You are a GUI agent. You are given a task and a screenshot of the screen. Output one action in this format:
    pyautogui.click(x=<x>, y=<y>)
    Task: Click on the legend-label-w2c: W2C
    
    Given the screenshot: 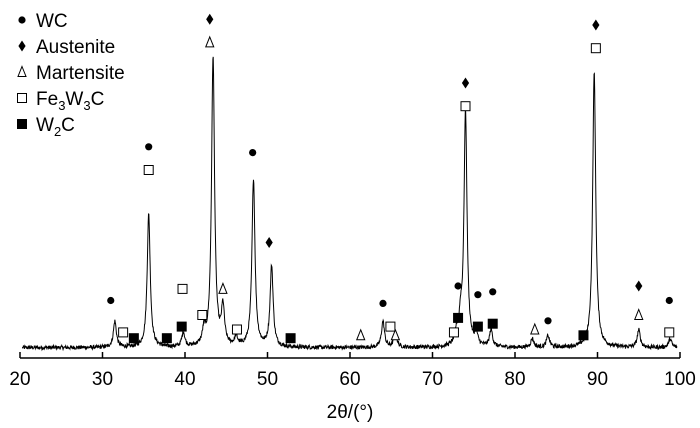 What is the action you would take?
    pyautogui.click(x=55, y=127)
    